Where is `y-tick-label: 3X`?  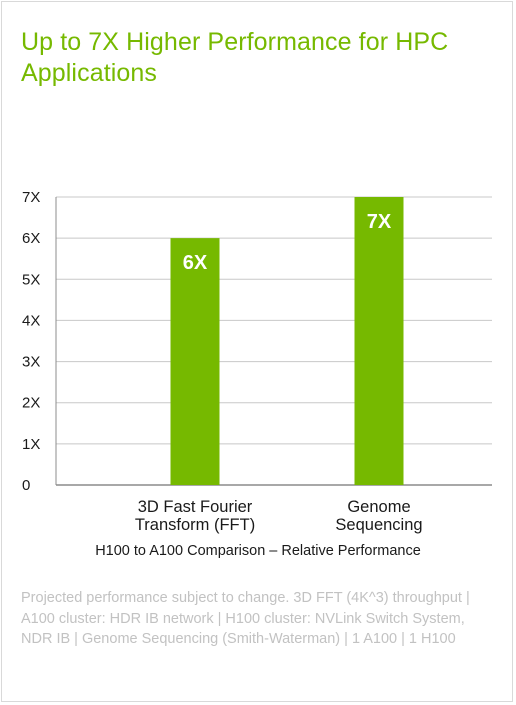 y-tick-label: 3X is located at coordinates (31, 362).